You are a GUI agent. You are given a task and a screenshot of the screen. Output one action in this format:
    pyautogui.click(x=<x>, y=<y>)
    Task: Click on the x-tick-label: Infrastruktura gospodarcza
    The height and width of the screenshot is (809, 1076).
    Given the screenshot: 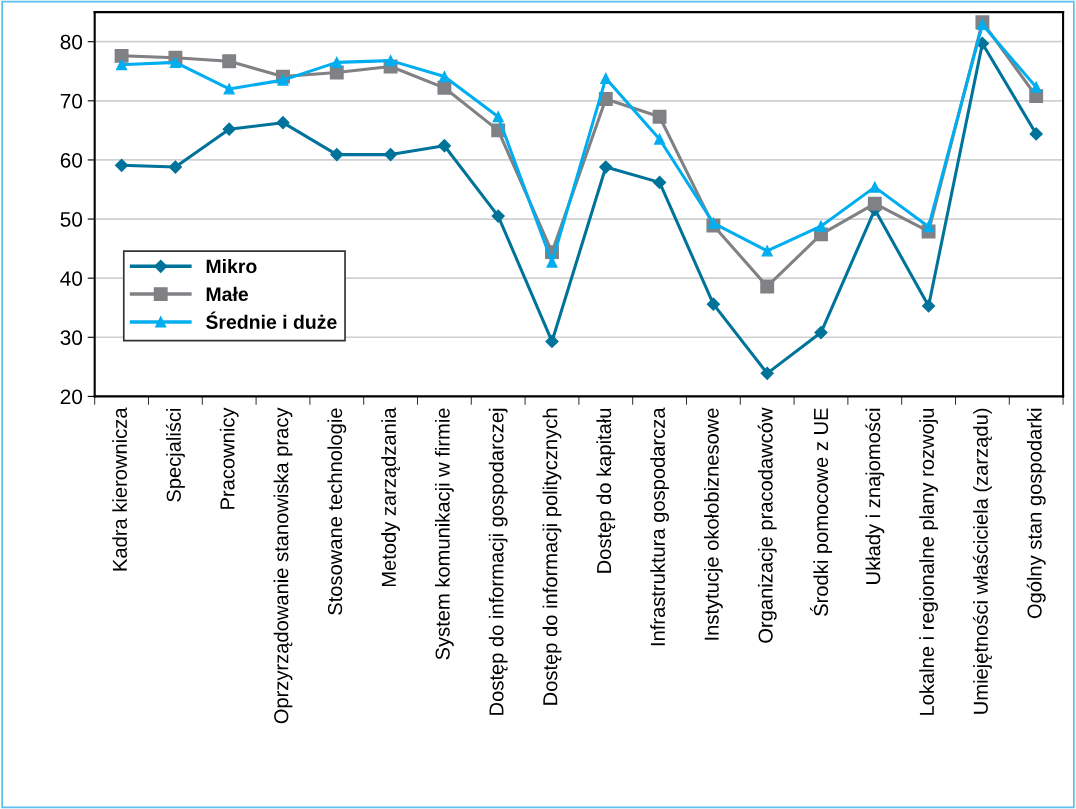 What is the action you would take?
    pyautogui.click(x=659, y=526)
    